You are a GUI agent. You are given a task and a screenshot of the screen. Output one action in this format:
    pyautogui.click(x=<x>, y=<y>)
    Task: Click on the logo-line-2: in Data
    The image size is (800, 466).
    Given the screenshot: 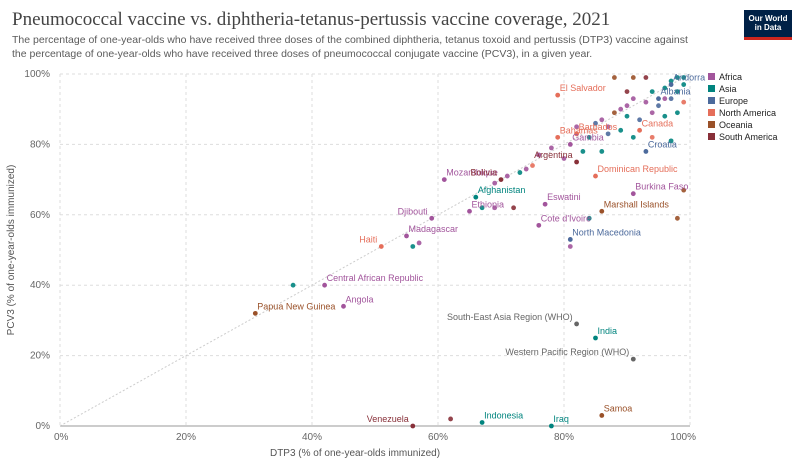 What is the action you would take?
    pyautogui.click(x=768, y=27)
    